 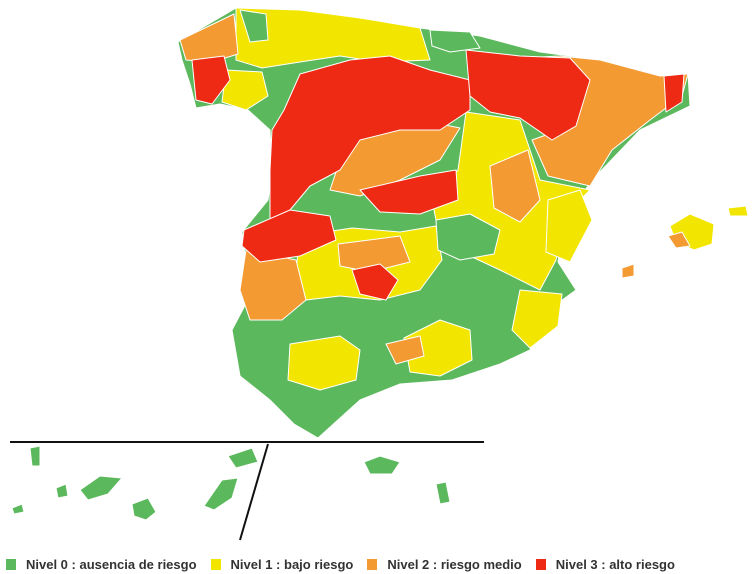 I want to click on inset-divider-diagonal, so click(x=254, y=492).